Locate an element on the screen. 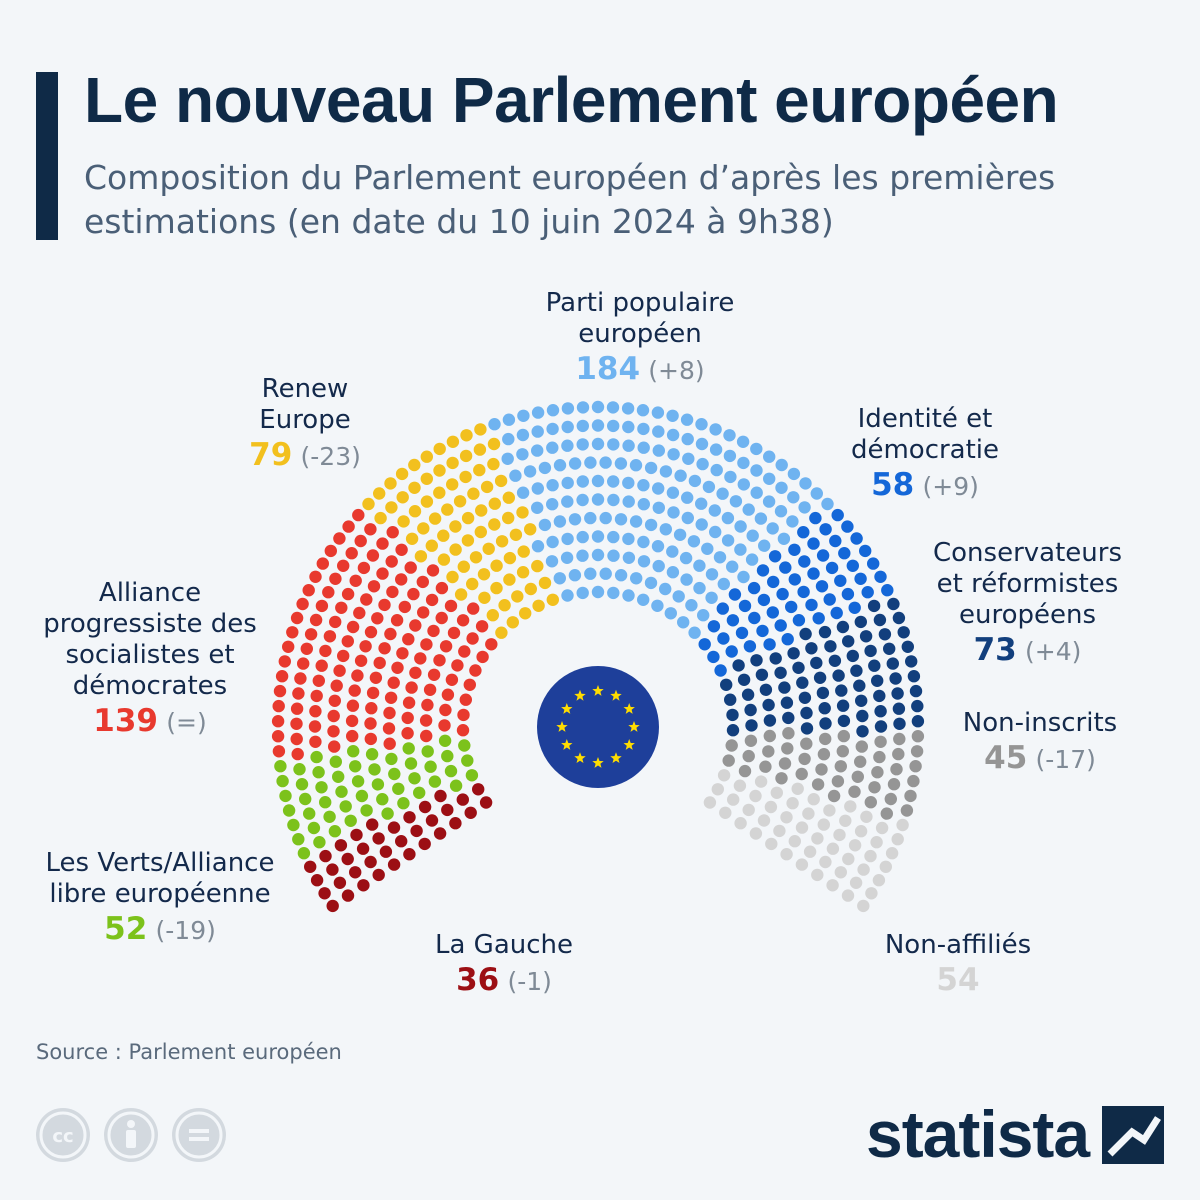 This screenshot has width=1200, height=1200. attribution-icon is located at coordinates (131, 1135).